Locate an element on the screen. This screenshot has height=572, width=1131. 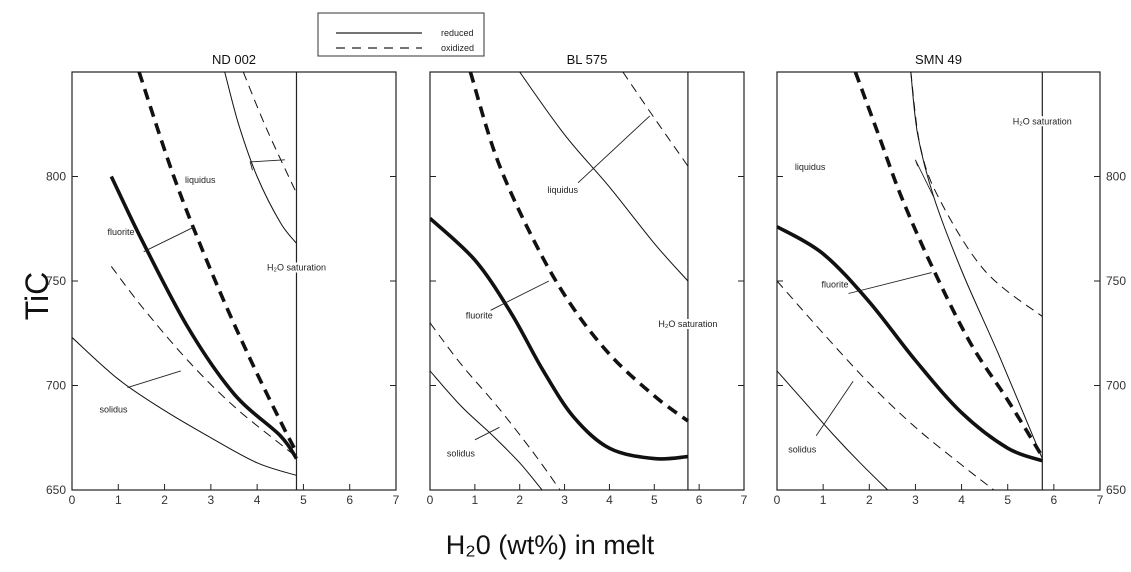
legend-oxidized-label: oxidized is located at coordinates (457, 48).